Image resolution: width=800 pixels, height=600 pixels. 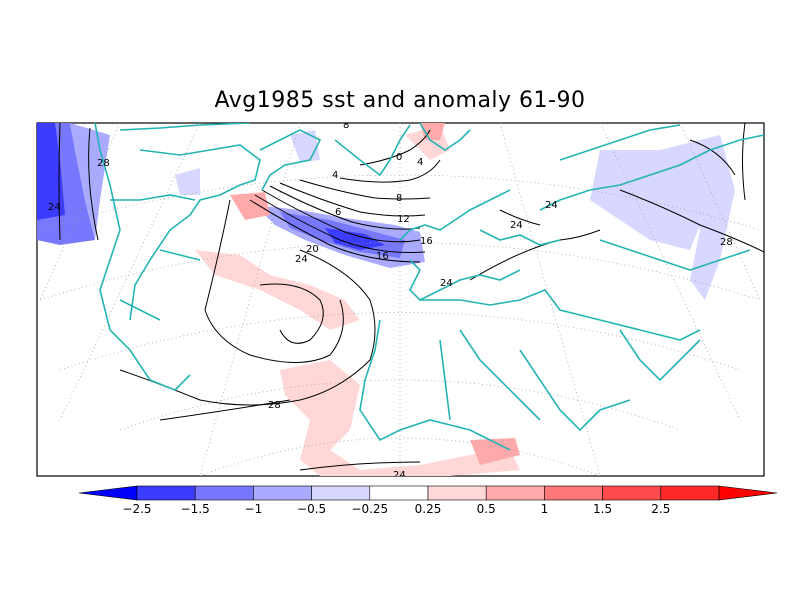 I want to click on anomaly-positive-newfoundland, so click(x=250, y=206).